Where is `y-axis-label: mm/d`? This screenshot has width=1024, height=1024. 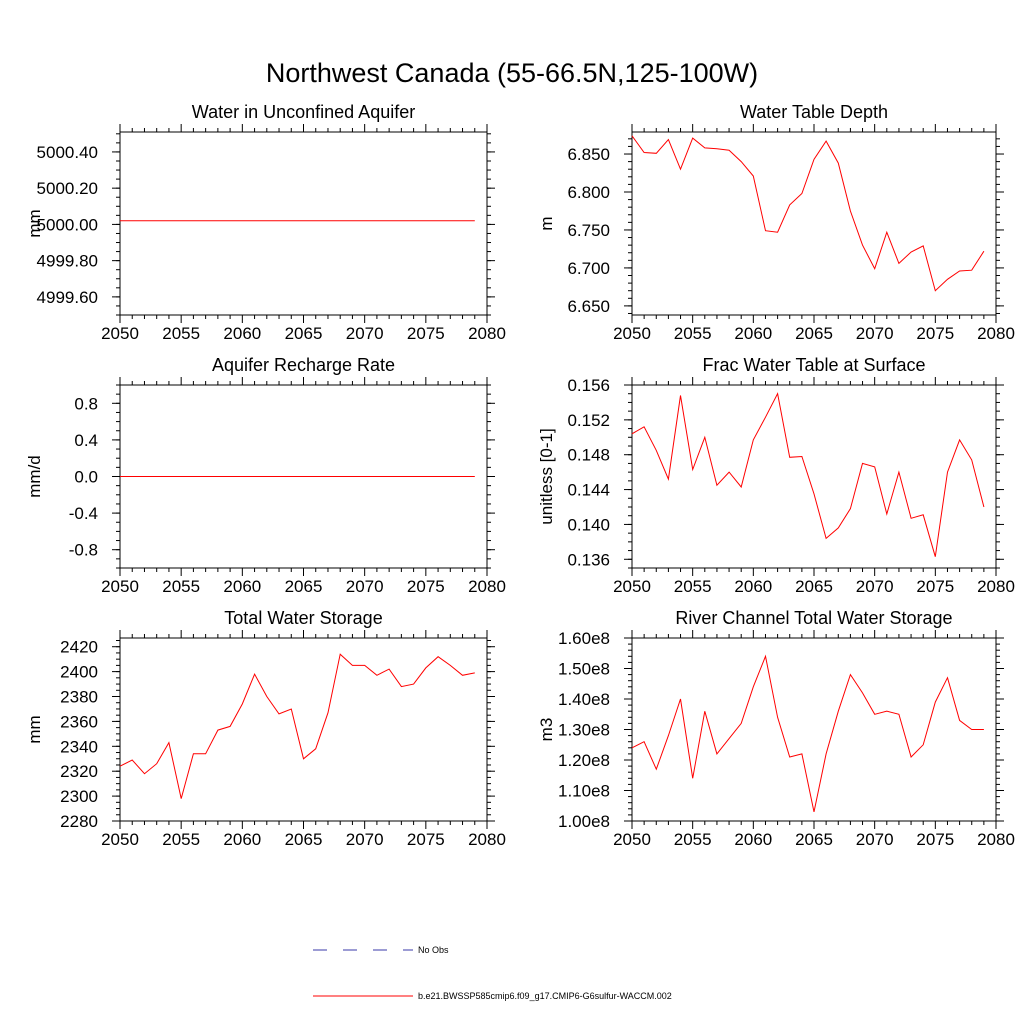 y-axis-label: mm/d is located at coordinates (34, 476).